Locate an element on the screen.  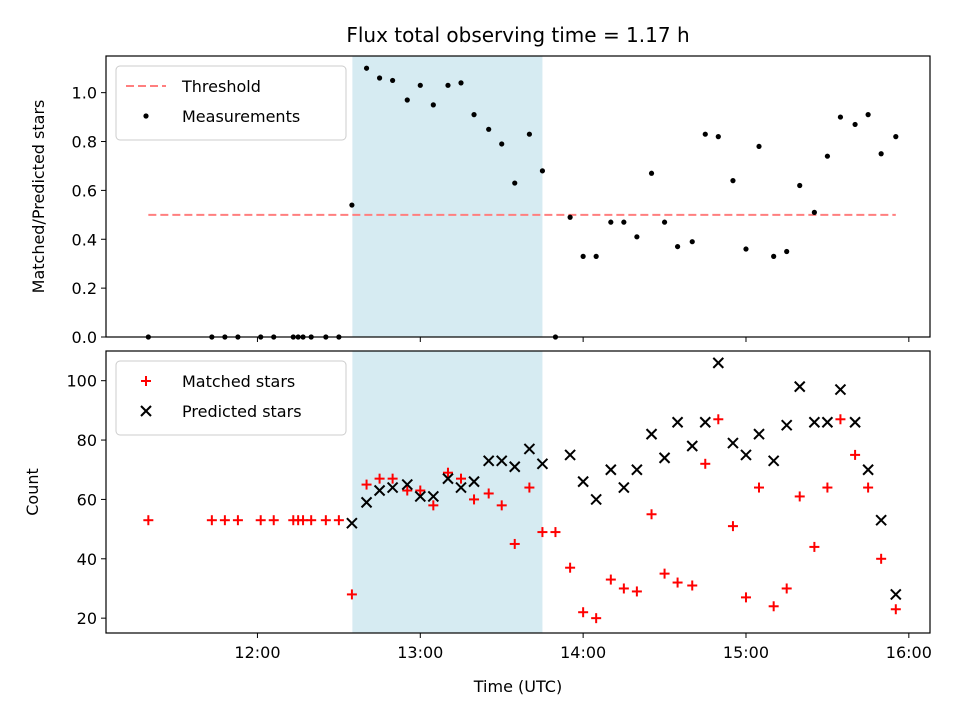
x-tick-label: 16:00 is located at coordinates (909, 652).